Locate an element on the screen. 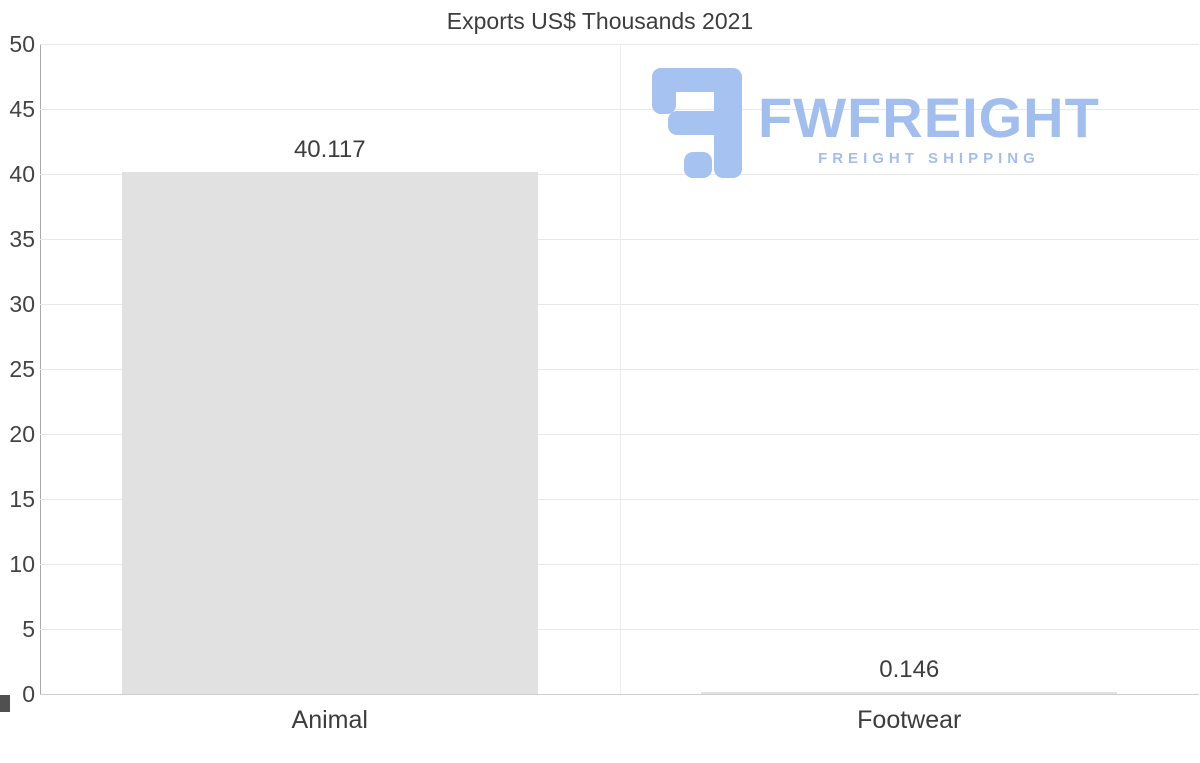 The height and width of the screenshot is (763, 1200). x-category-label-animal: Animal is located at coordinates (329, 720).